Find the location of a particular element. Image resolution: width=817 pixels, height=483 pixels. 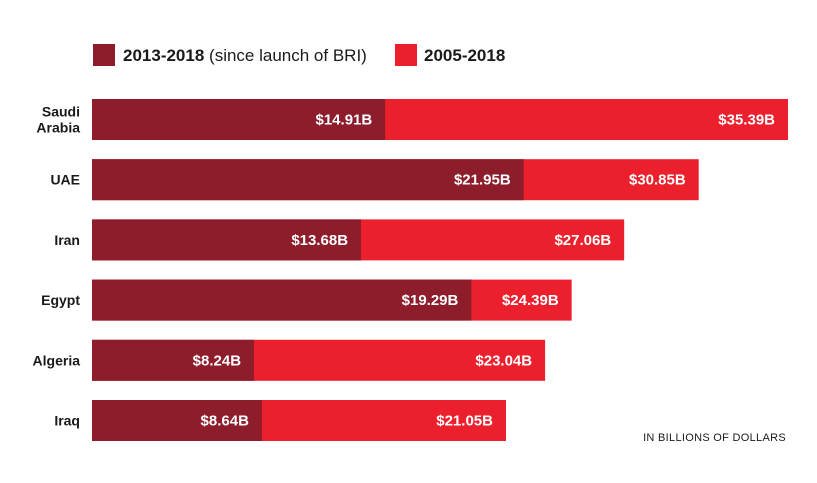

value-label-2005-2018: $21.05B is located at coordinates (464, 421).